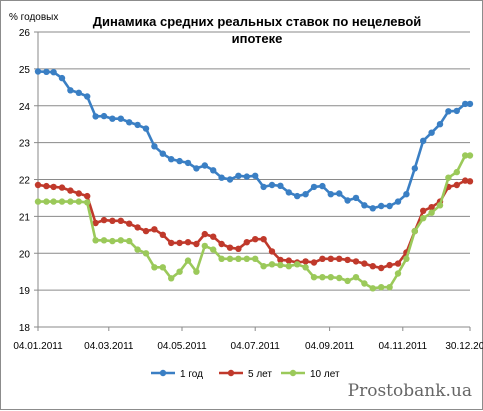 The width and height of the screenshot is (483, 411). I want to click on legend-swatch-marker, so click(163, 373).